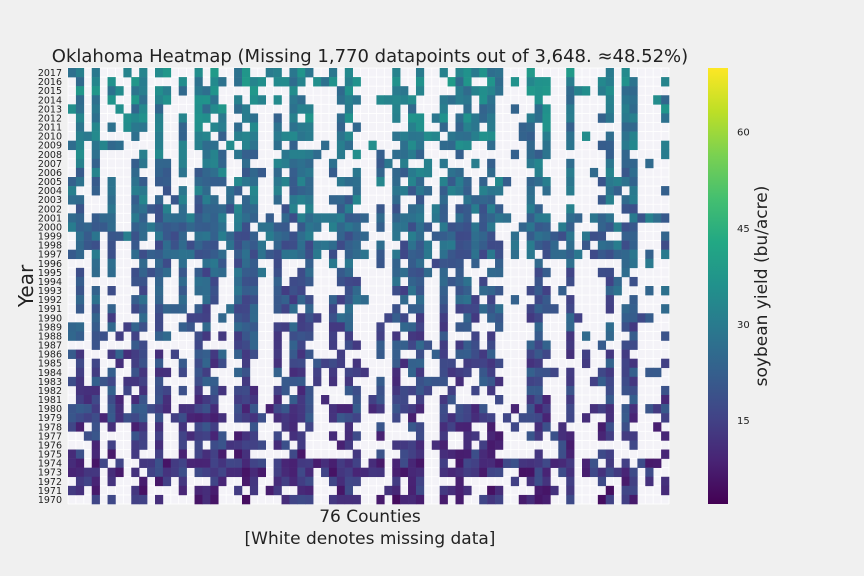  What do you see at coordinates (50, 273) in the screenshot?
I see `y-tick-label: 1995` at bounding box center [50, 273].